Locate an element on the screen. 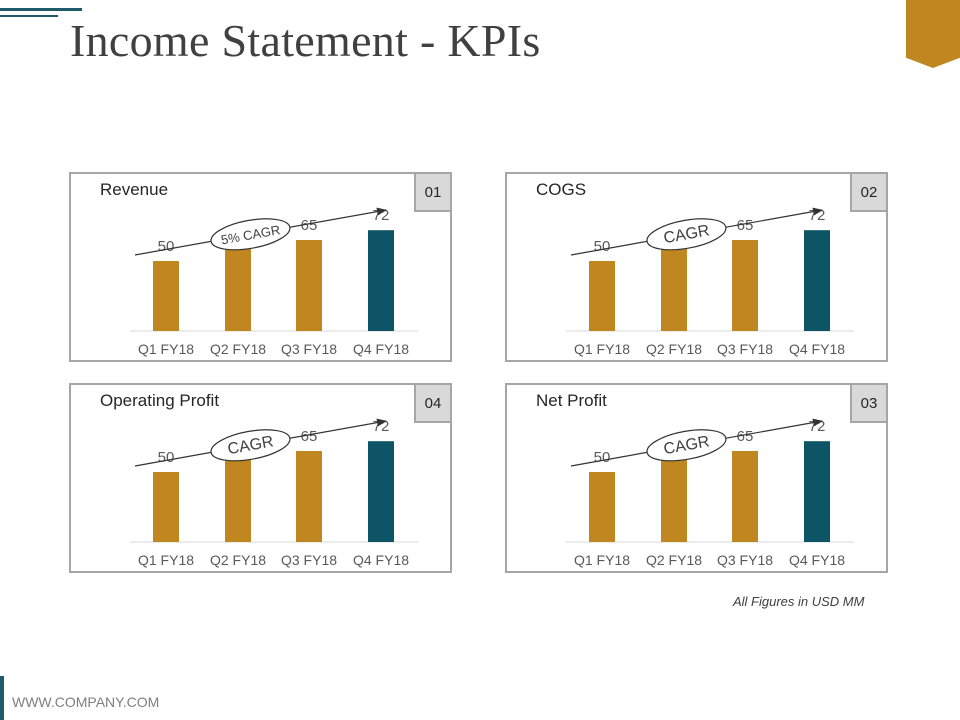 The image size is (960, 720). figures-footnote: All Figures in USD MM is located at coordinates (799, 601).